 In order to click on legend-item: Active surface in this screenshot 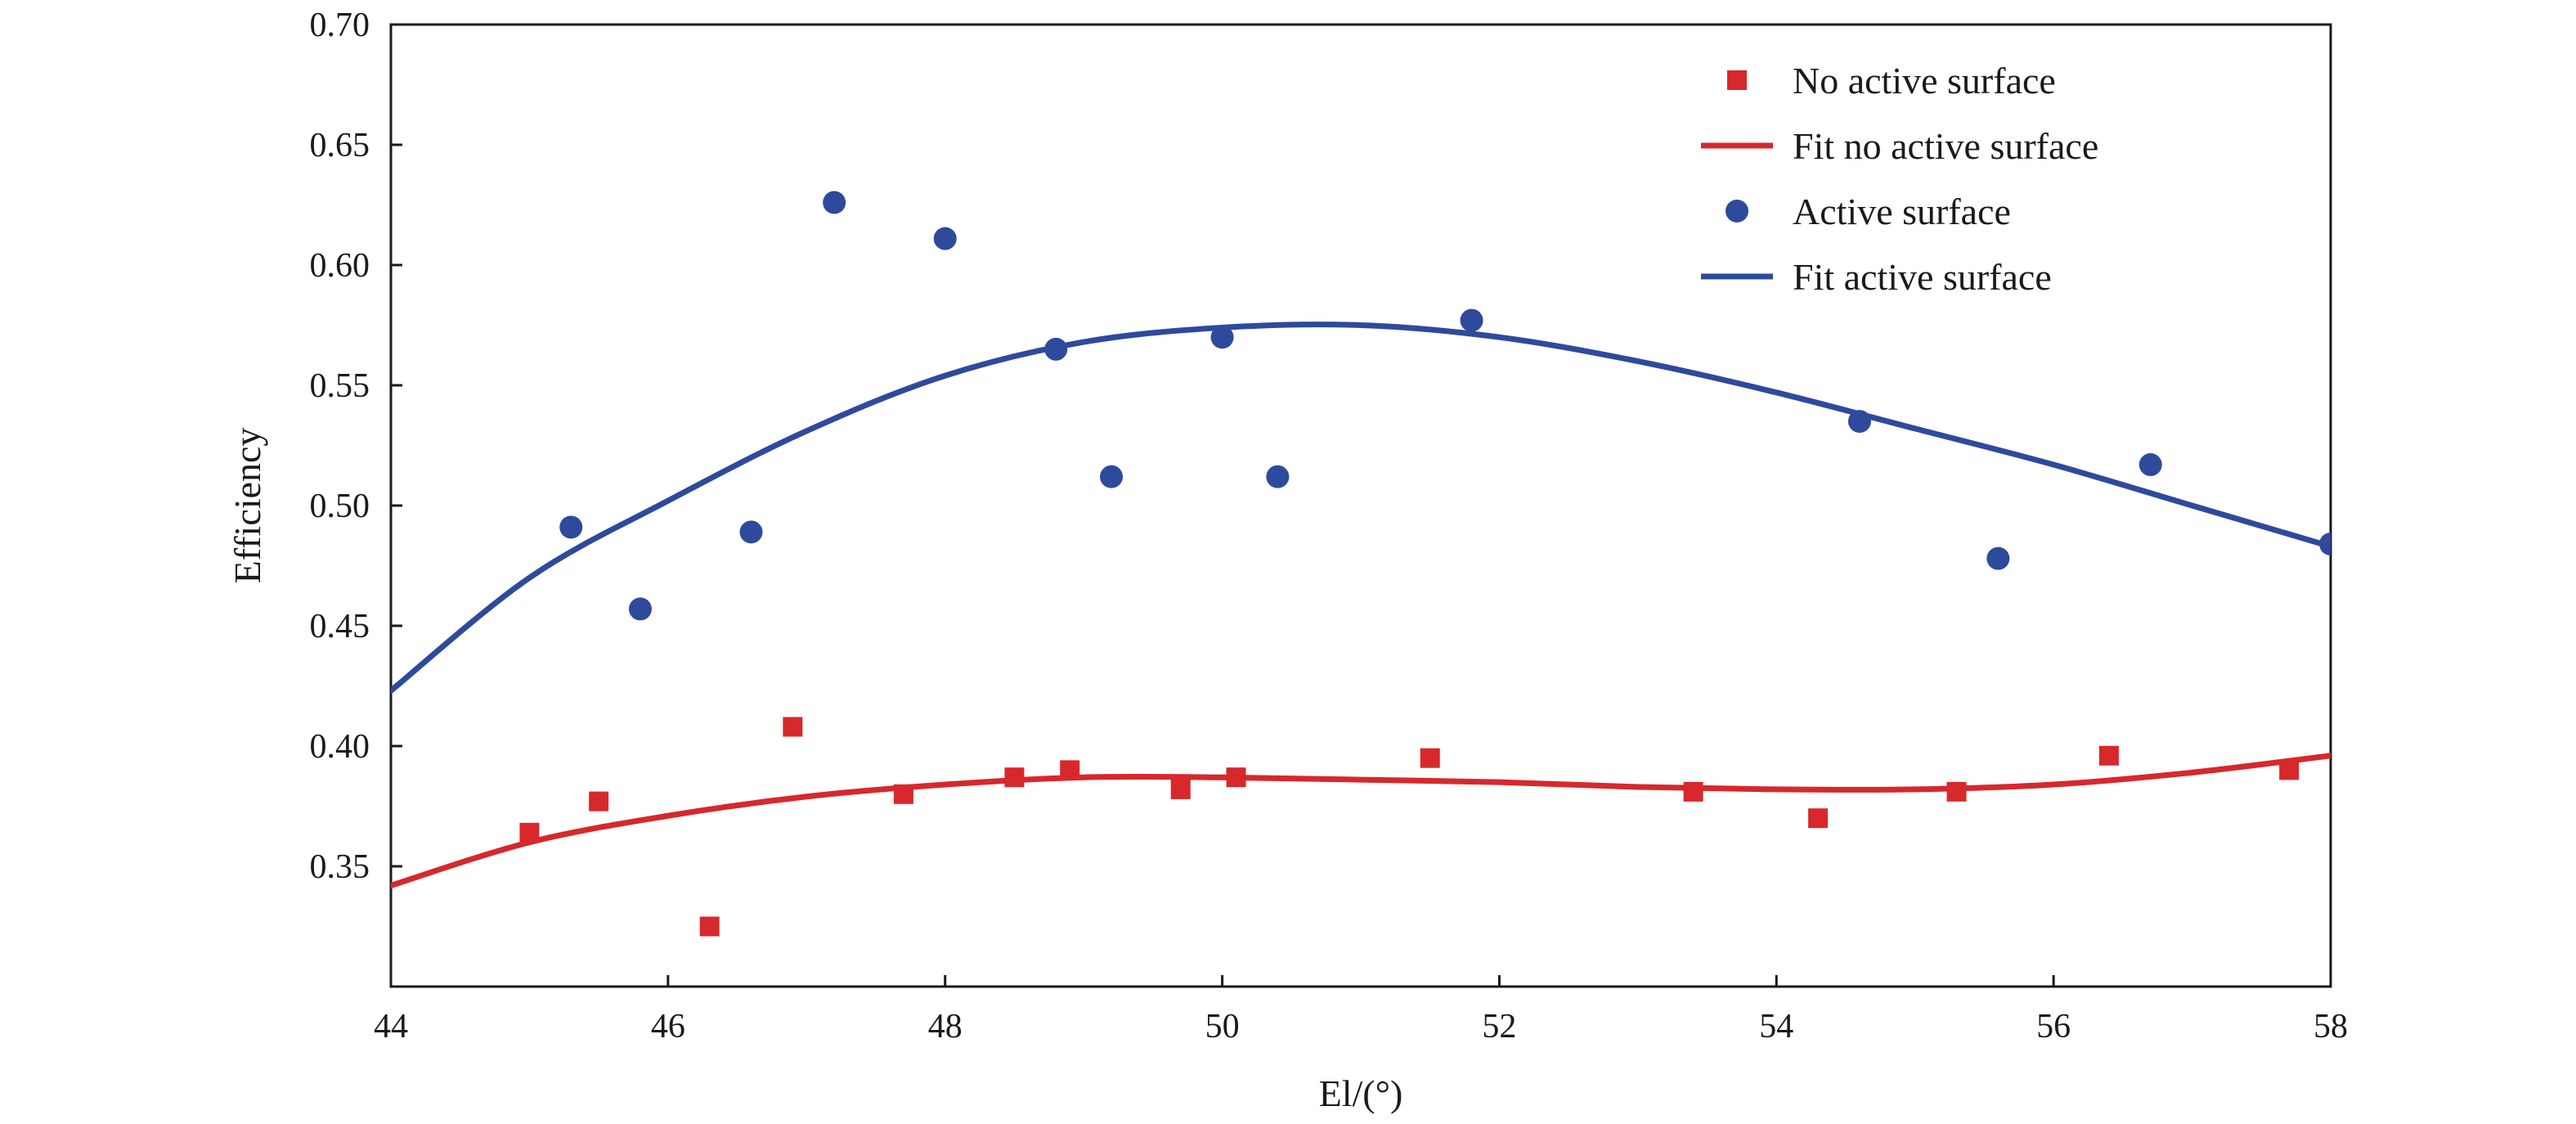, I will do `click(1869, 211)`.